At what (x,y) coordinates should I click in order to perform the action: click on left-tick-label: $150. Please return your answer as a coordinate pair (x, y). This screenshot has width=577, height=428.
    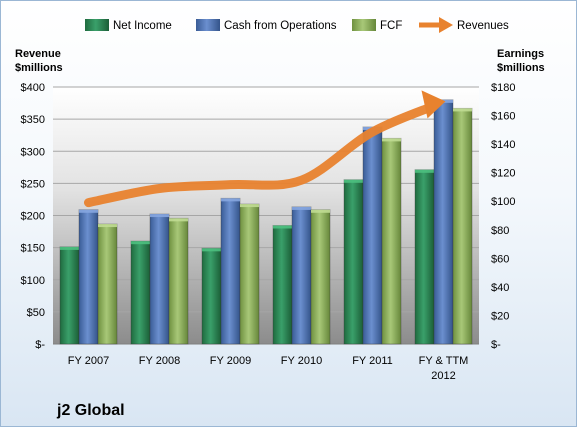
    Looking at the image, I should click on (33, 249).